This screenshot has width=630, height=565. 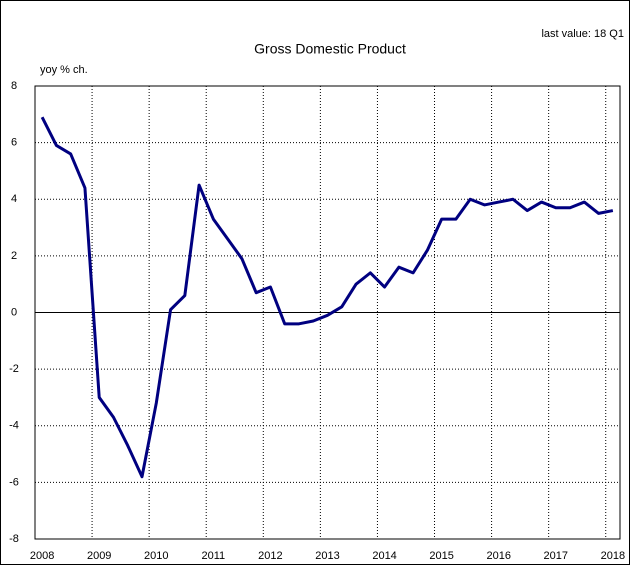 What do you see at coordinates (214, 556) in the screenshot?
I see `x-tick-label: 2011` at bounding box center [214, 556].